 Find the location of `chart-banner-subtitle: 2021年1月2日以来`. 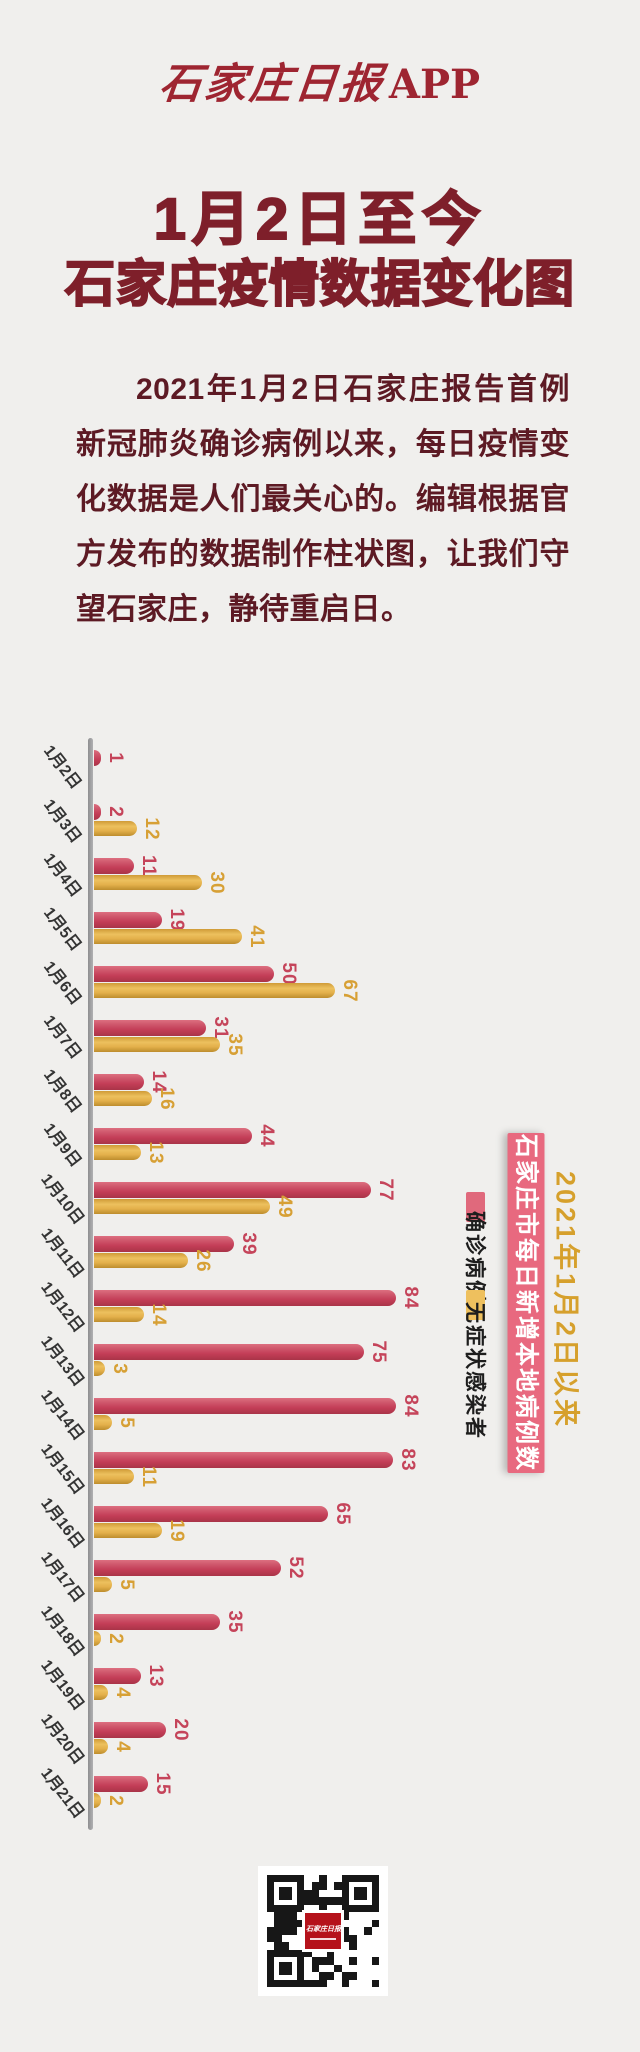

chart-banner-subtitle: 2021年1月2日以来 is located at coordinates (565, 1300).